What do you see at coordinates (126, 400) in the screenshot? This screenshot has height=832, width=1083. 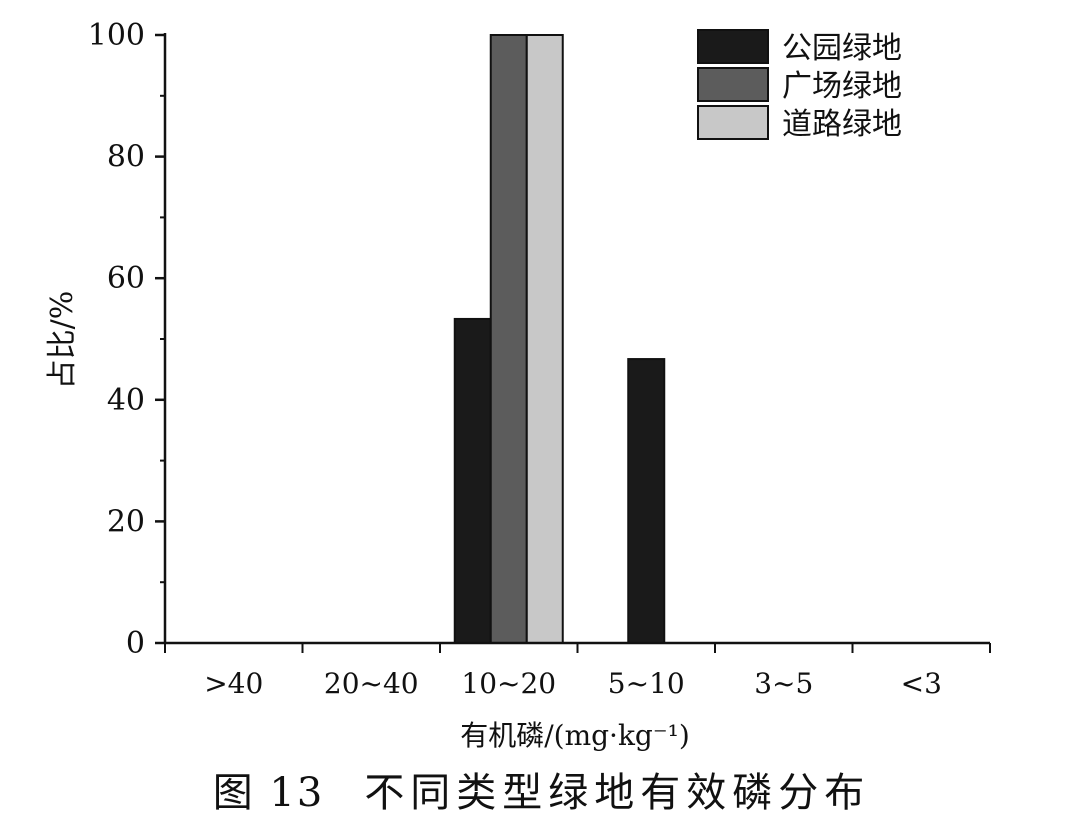 I see `y-tick-label: 40` at bounding box center [126, 400].